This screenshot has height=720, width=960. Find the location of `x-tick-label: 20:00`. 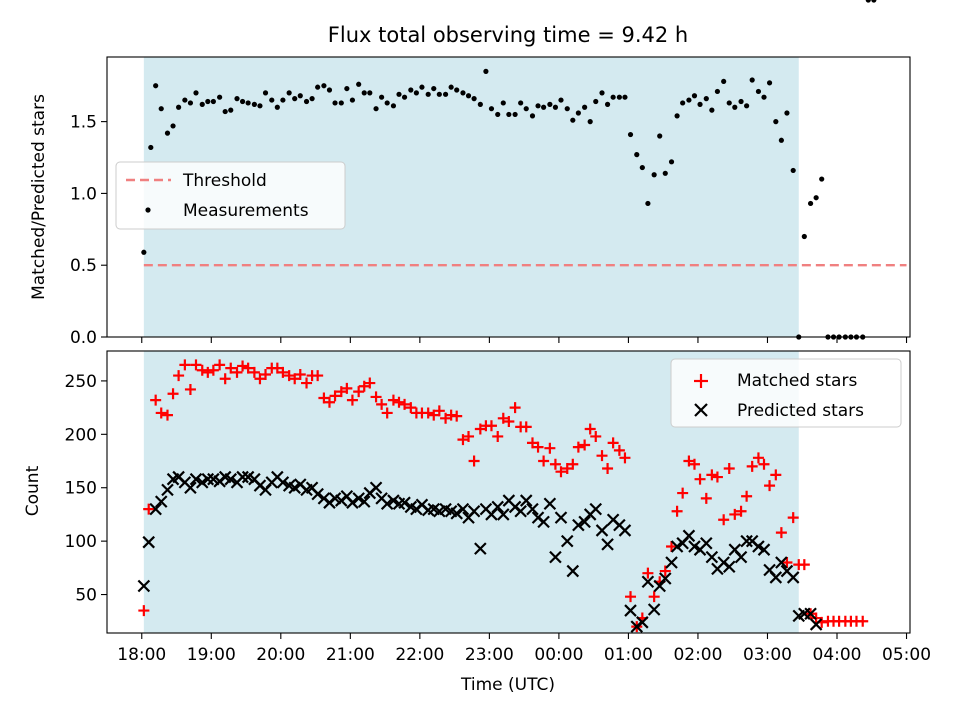

x-tick-label: 20:00 is located at coordinates (280, 655).